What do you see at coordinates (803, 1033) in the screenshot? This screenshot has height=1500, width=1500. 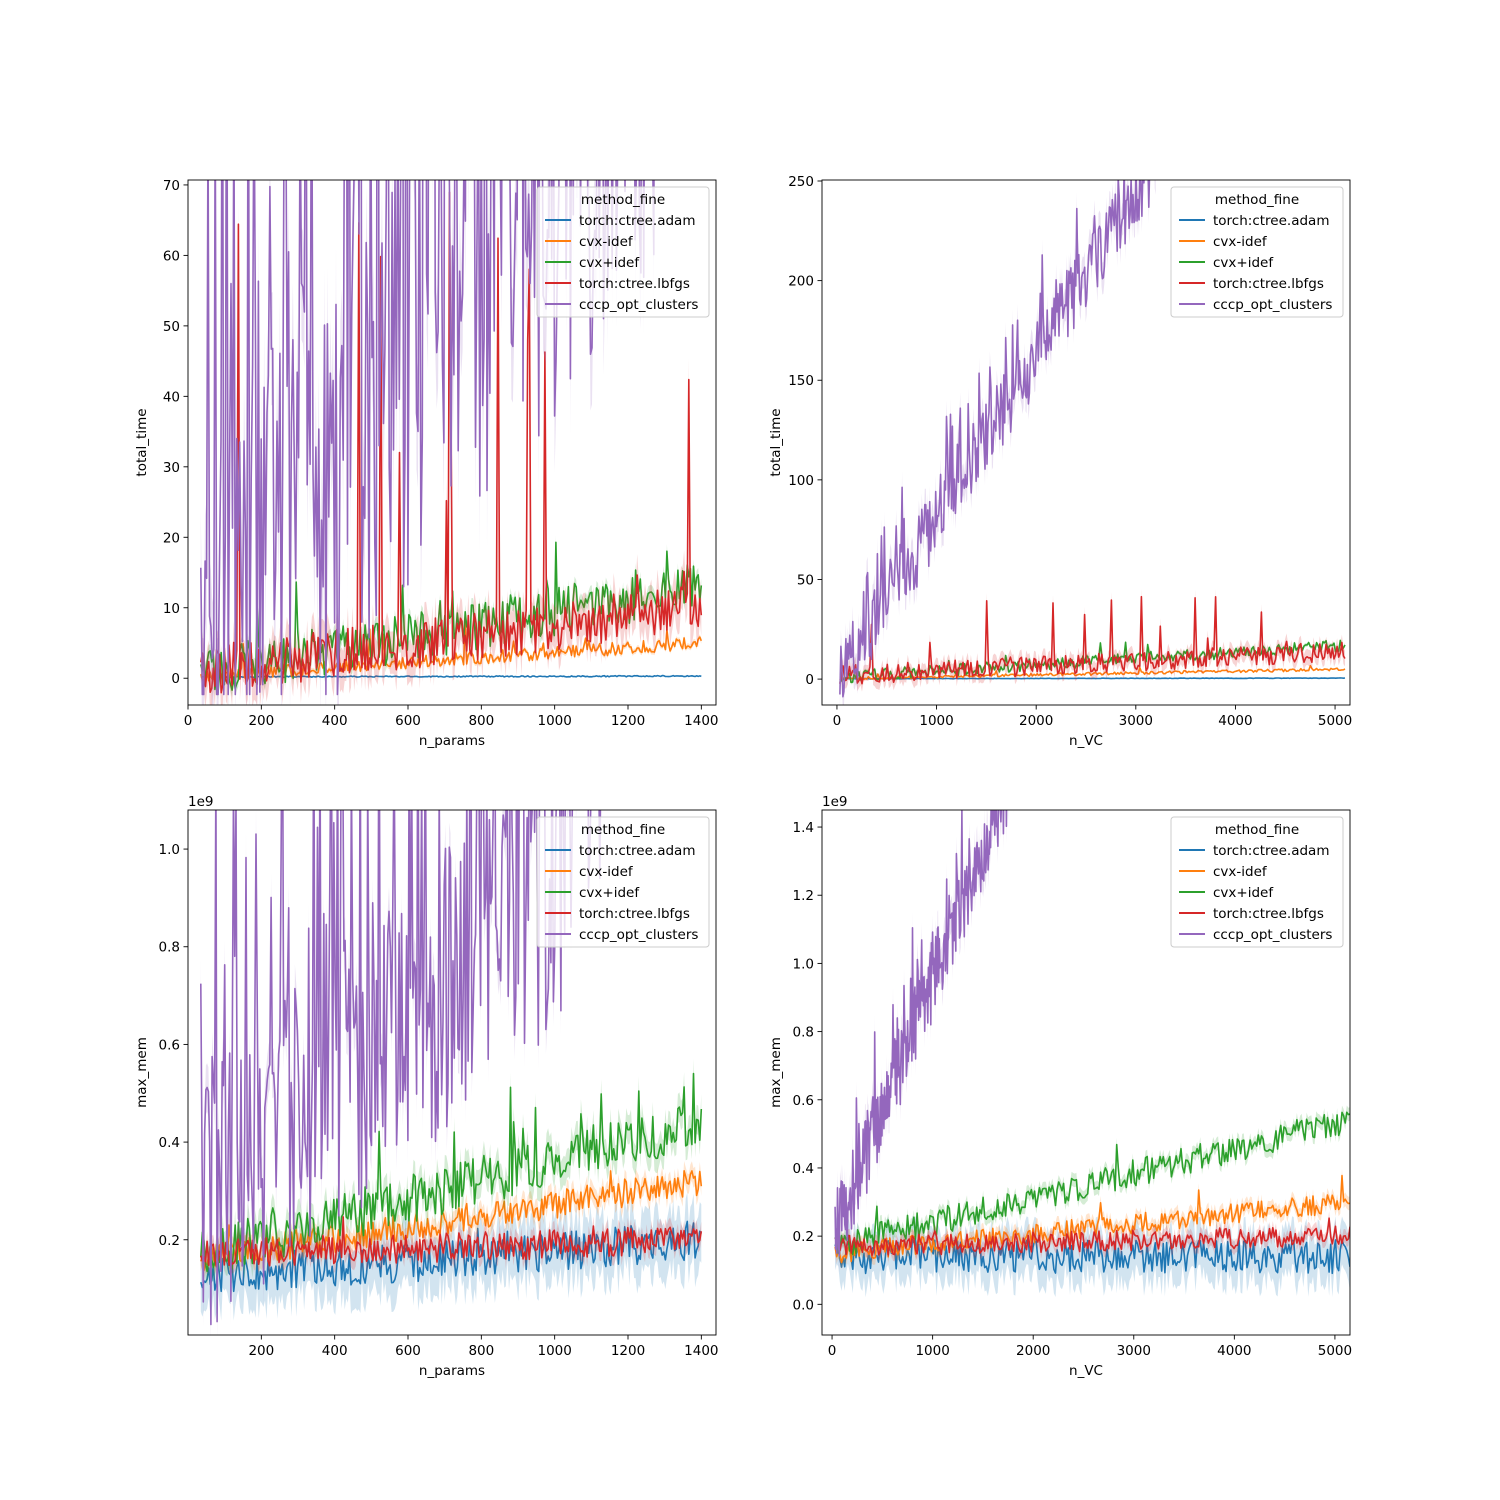 I see `y-tick-label: 0.8` at bounding box center [803, 1033].